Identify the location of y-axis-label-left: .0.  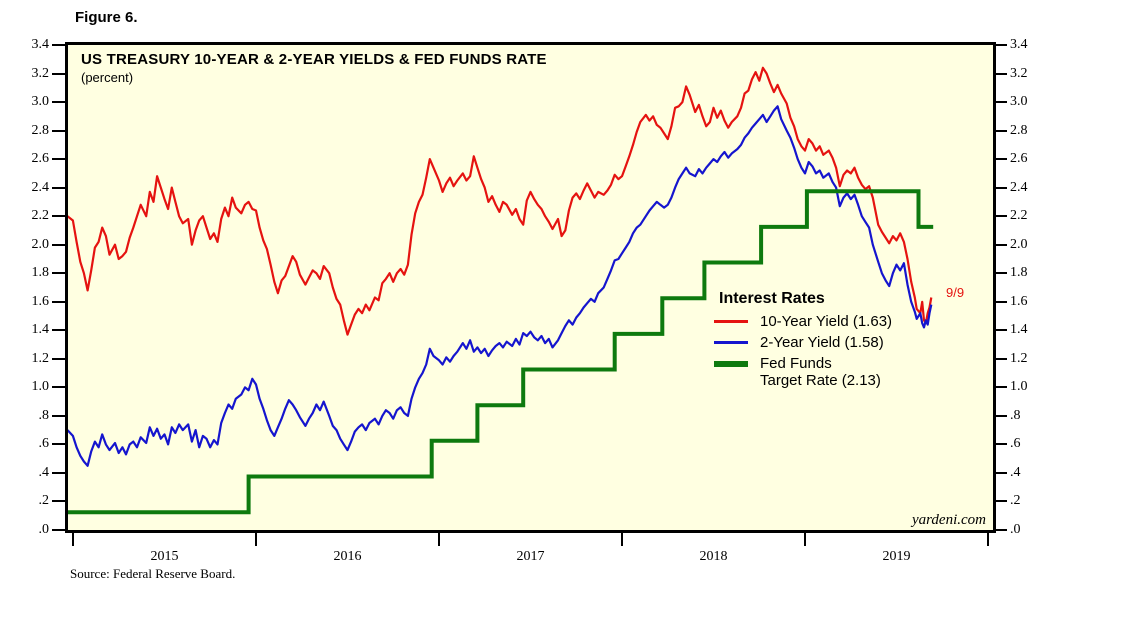
(44, 529).